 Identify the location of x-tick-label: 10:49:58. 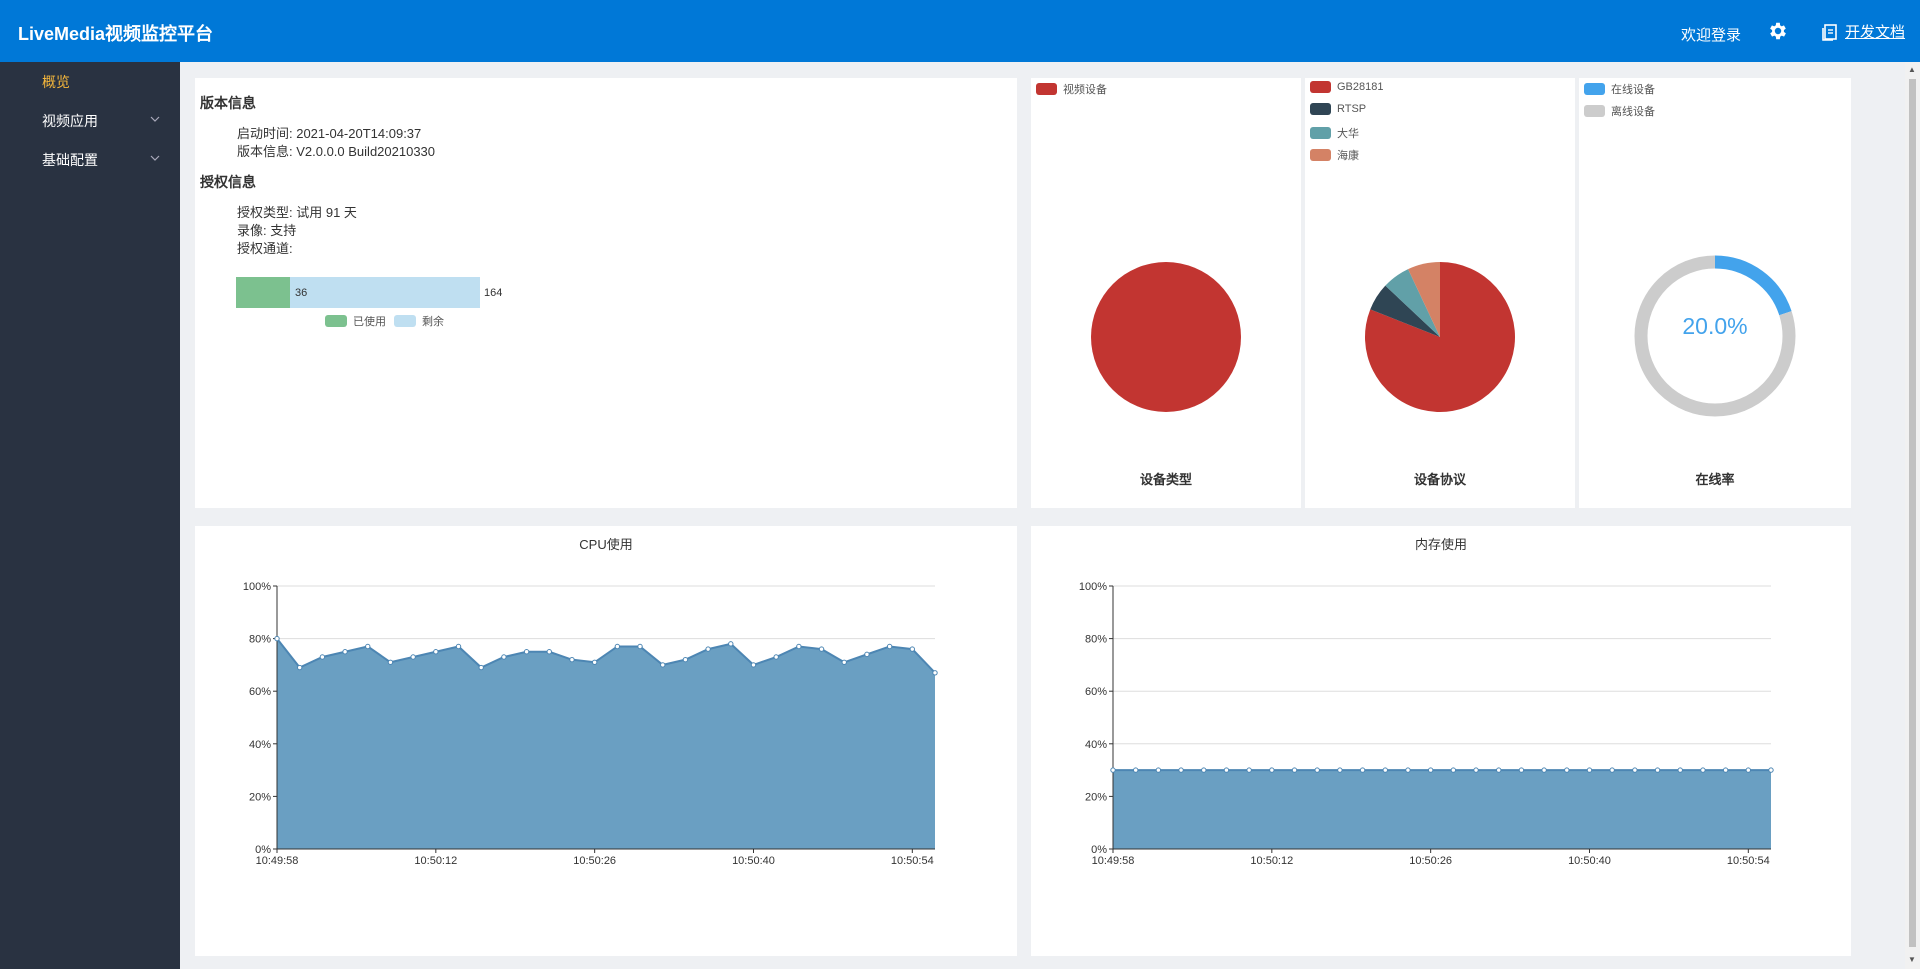
(1113, 861).